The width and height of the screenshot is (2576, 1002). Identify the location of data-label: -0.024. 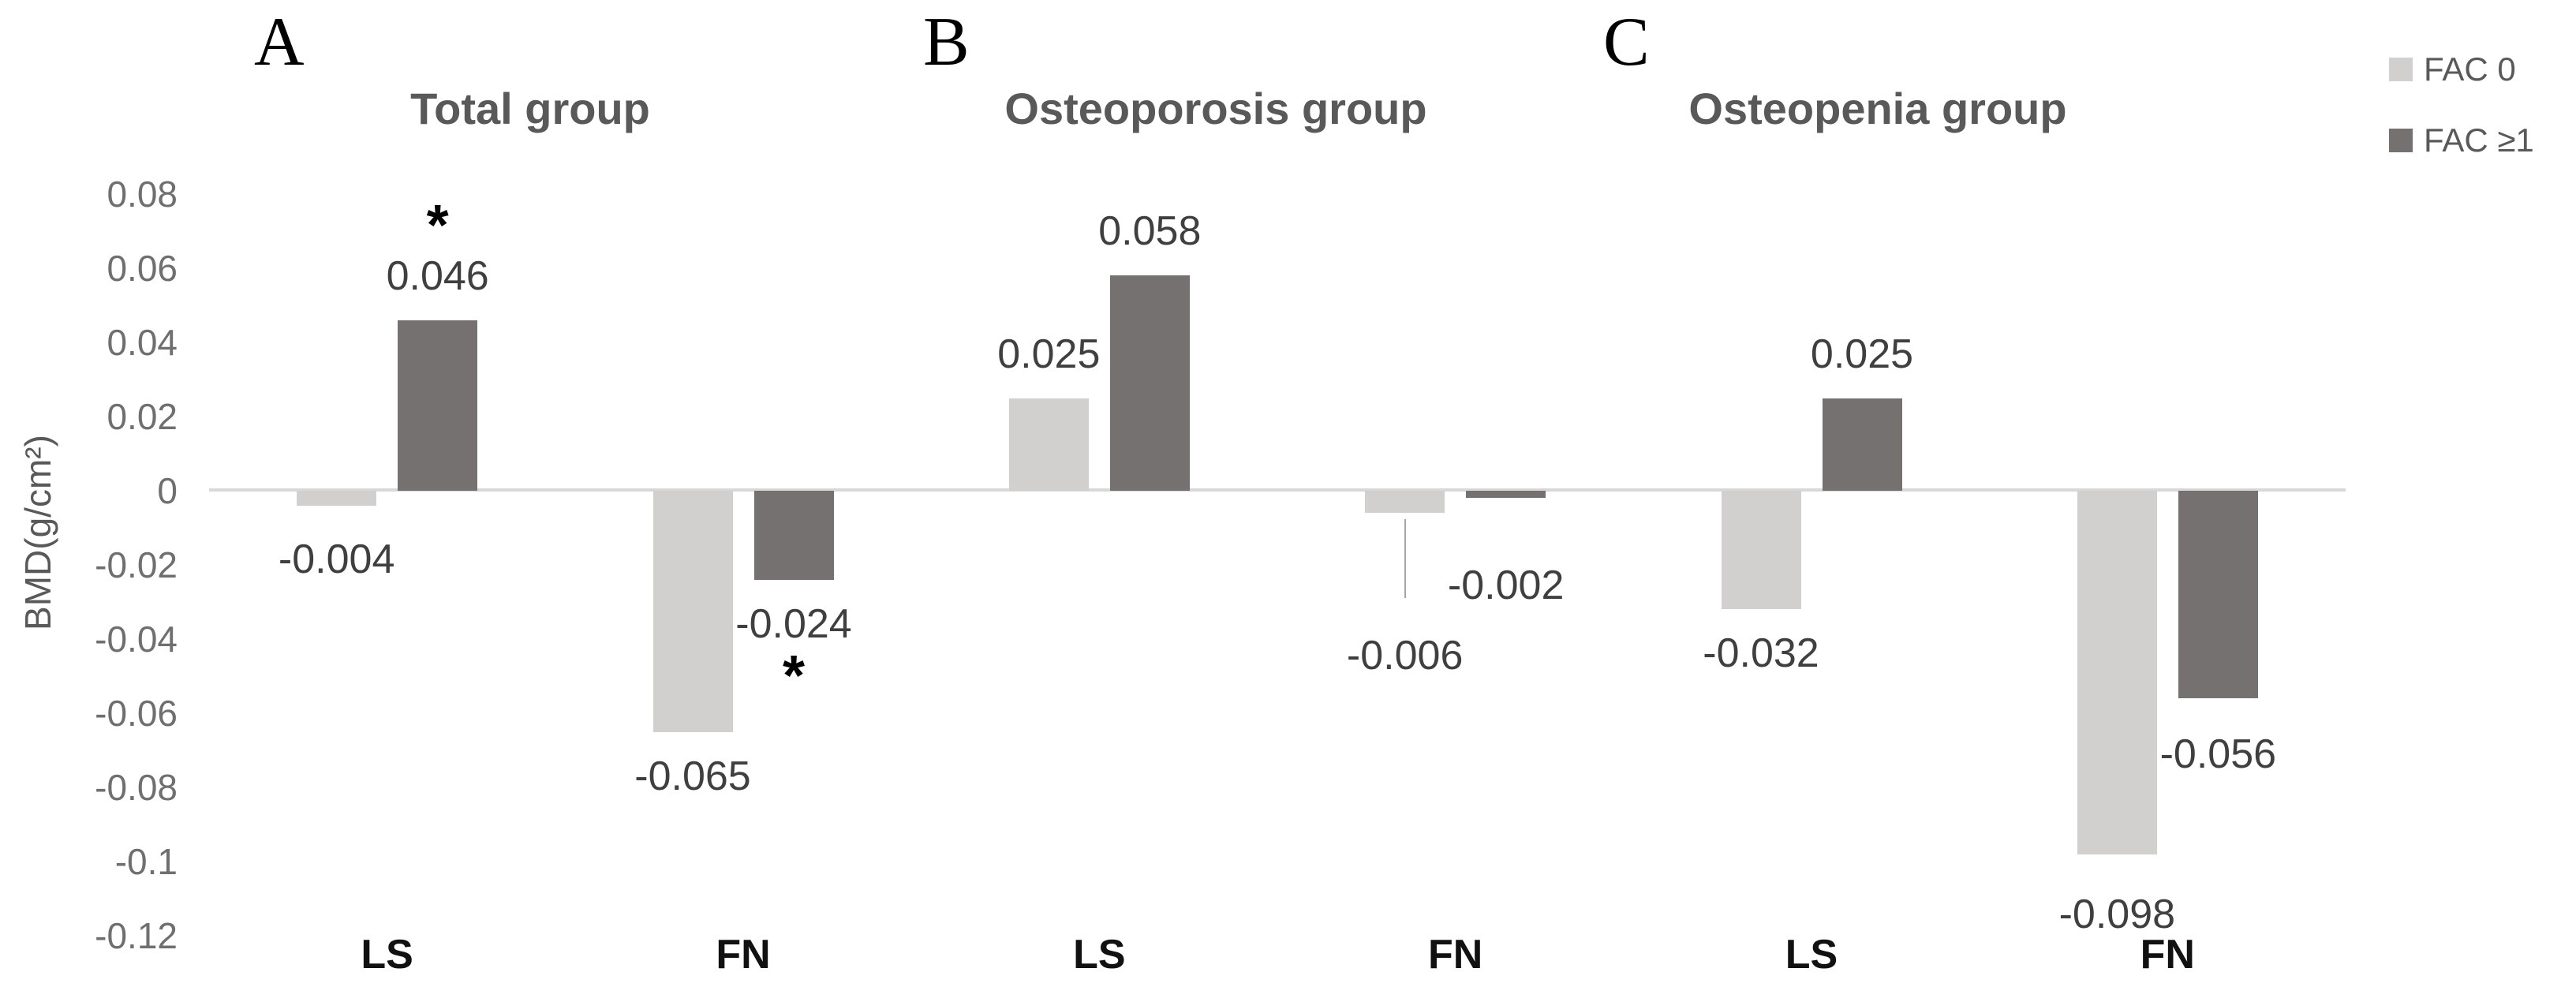
(793, 623).